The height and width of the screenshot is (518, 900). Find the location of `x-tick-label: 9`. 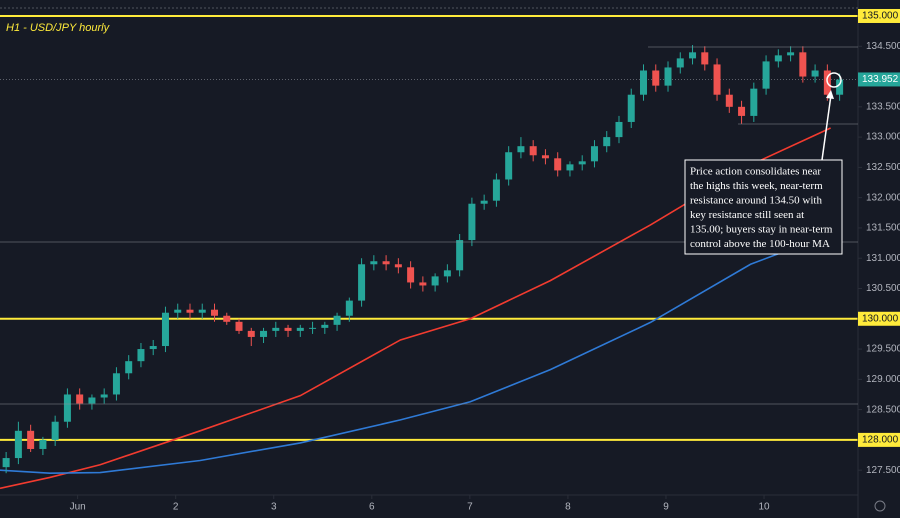

x-tick-label: 9 is located at coordinates (666, 507).